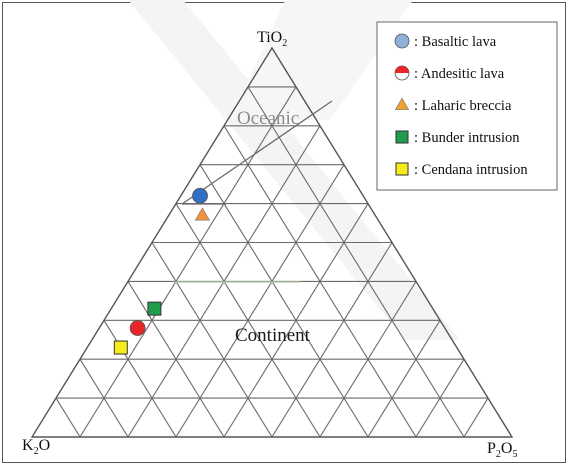  Describe the element at coordinates (455, 42) in the screenshot. I see `legend-label-basaltic-lava: : Basaltic lava` at that location.